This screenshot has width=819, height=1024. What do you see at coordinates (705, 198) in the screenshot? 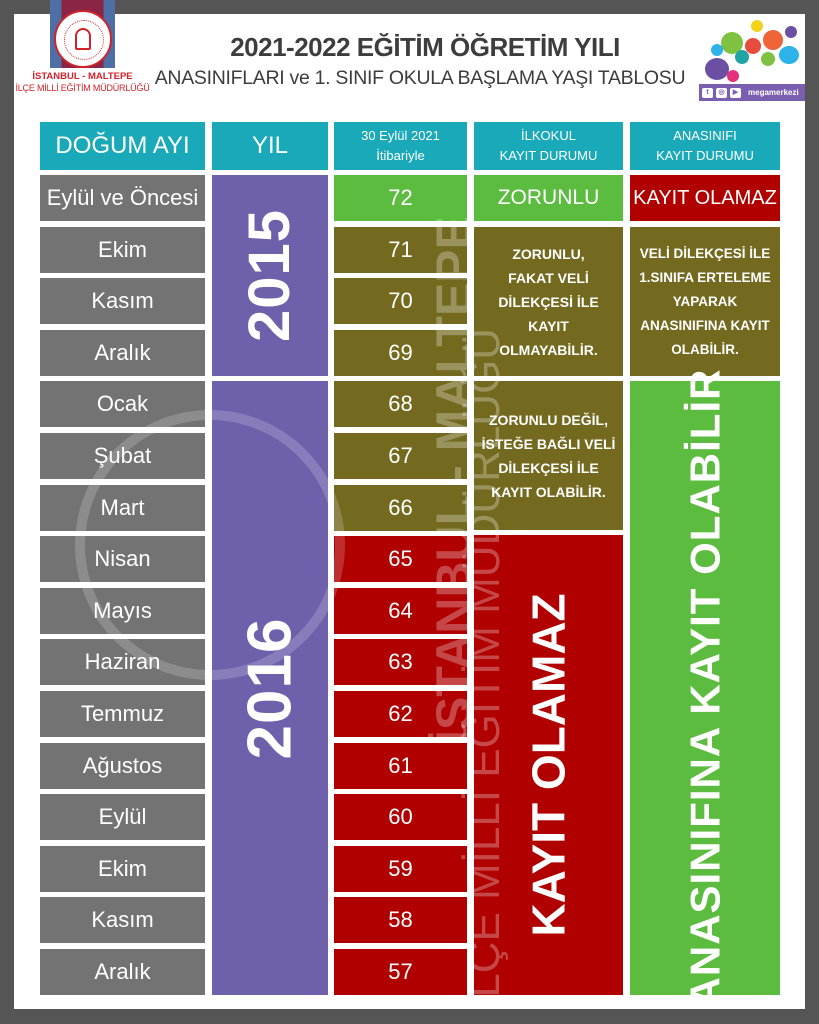
I see `preschool-status-cannot: KAYIT OLAMAZ` at bounding box center [705, 198].